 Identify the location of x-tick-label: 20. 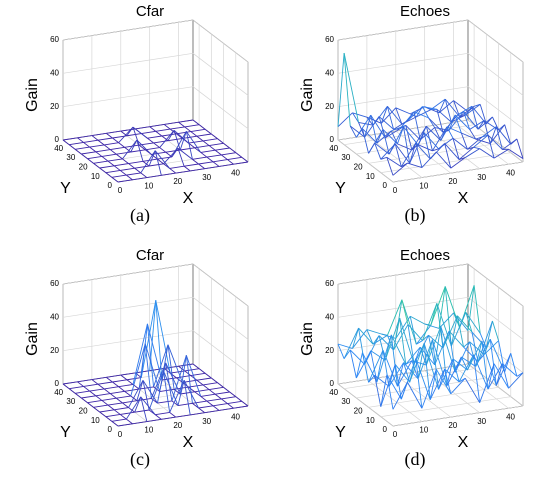
(452, 425).